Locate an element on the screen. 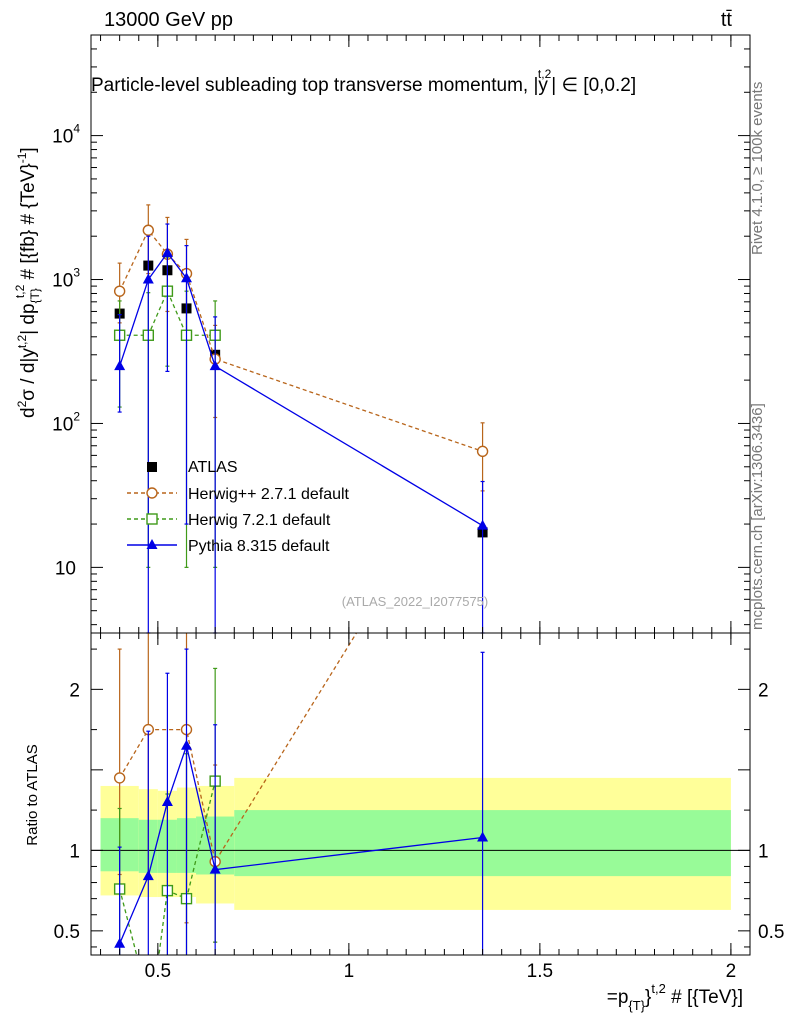 The height and width of the screenshot is (1024, 786). ratio-series-pythia-8-315-default is located at coordinates (301, 801).